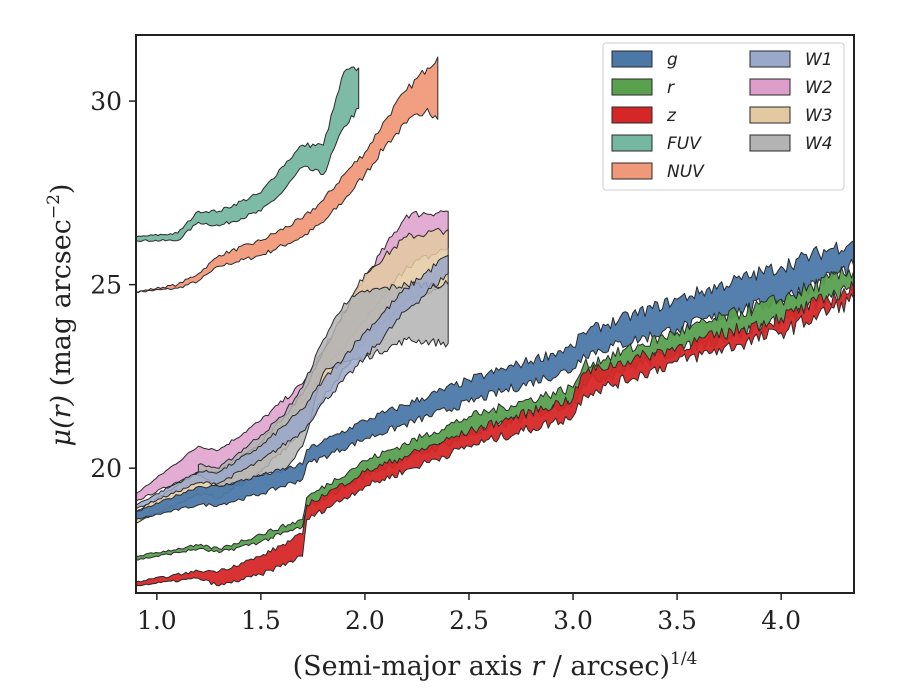 The height and width of the screenshot is (700, 900). I want to click on legend-swatch-w2, so click(770, 87).